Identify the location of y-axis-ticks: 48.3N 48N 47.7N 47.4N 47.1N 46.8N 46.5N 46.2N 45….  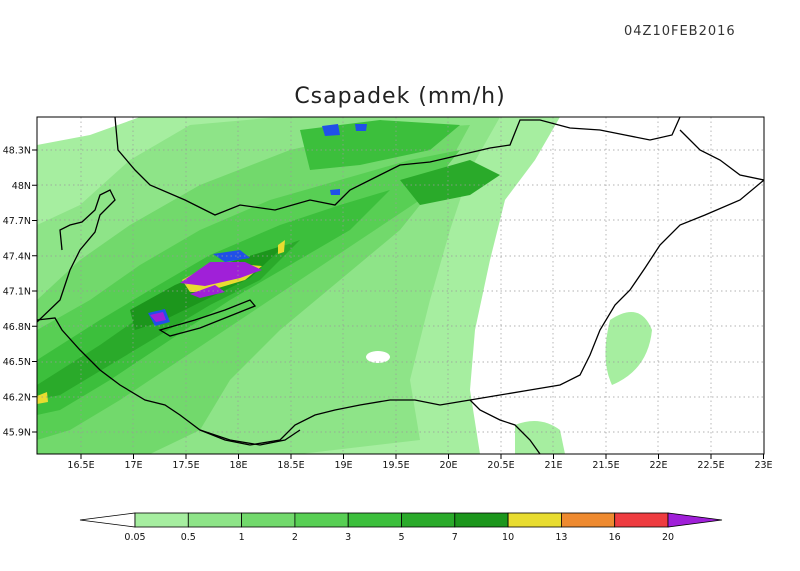
(20, 292).